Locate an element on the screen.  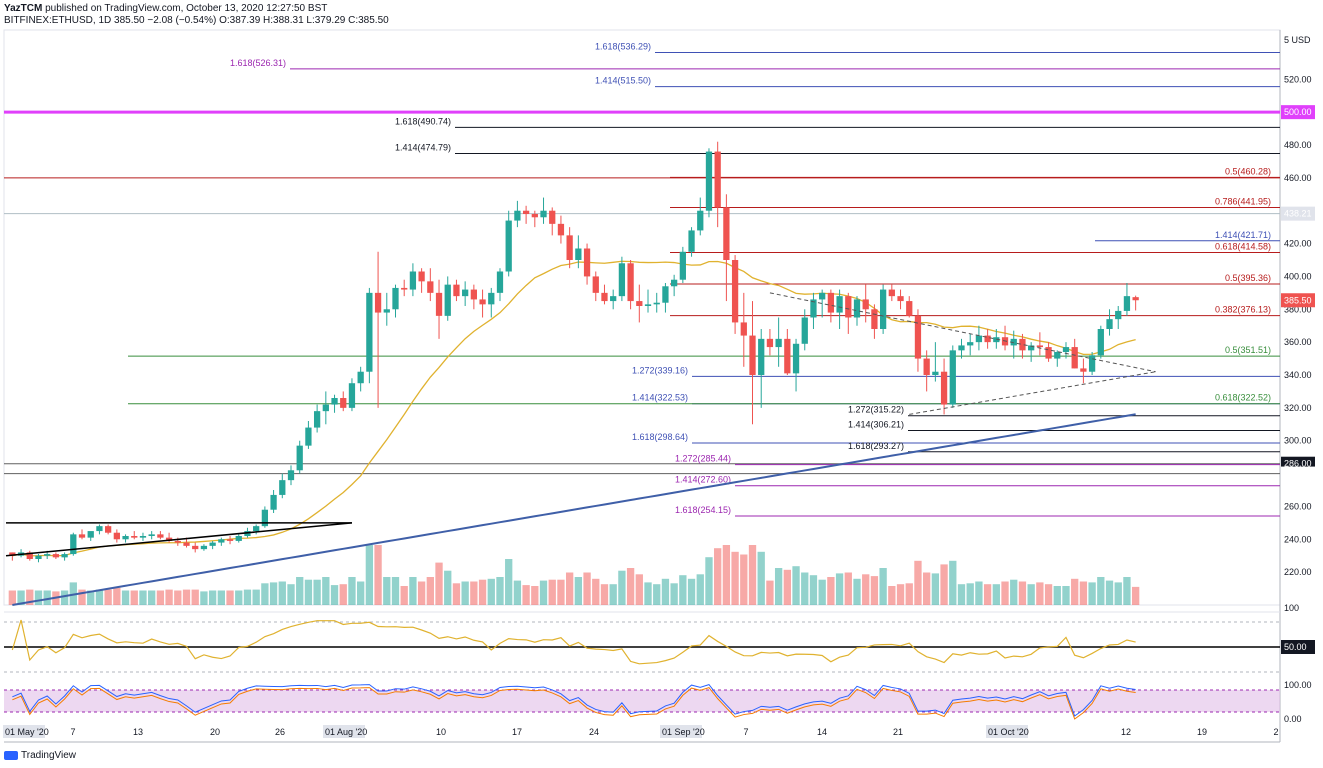
price-tick-label: 400.00 is located at coordinates (1298, 276).